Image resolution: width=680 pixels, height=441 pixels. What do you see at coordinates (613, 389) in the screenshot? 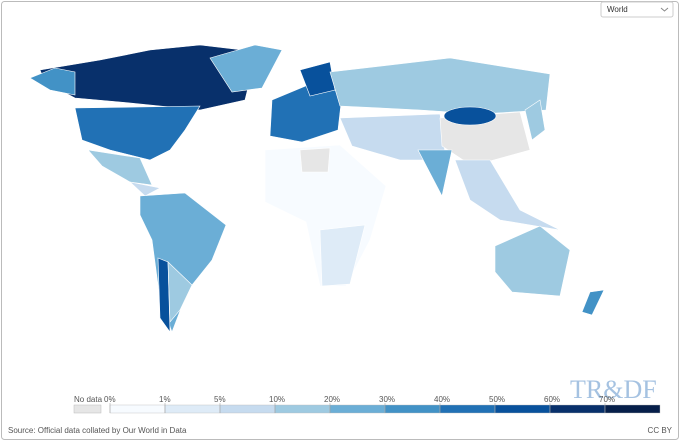
I see `watermark-logo: TR&DF` at bounding box center [613, 389].